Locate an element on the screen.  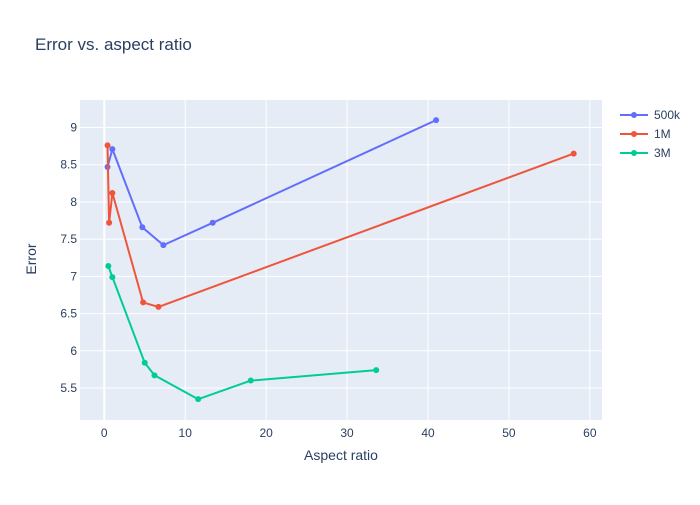
legend-label: 3M is located at coordinates (662, 153).